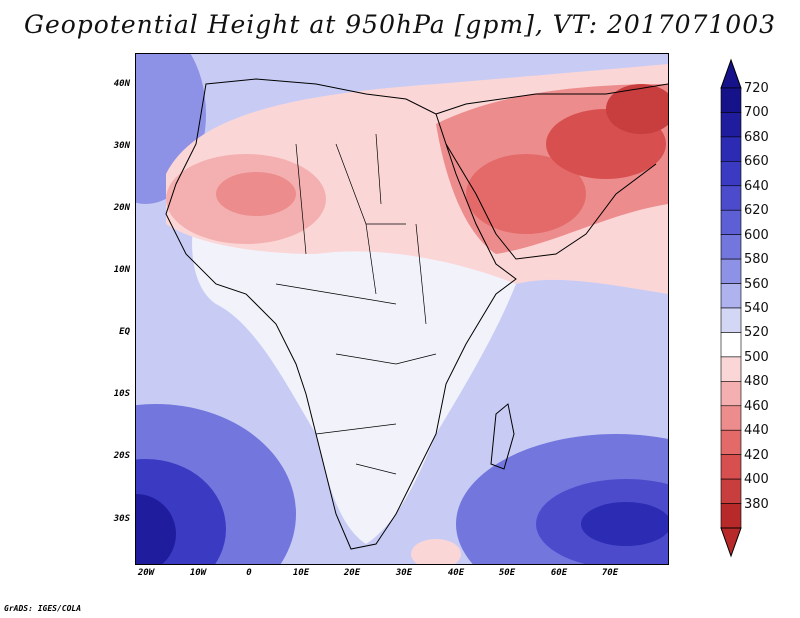 The height and width of the screenshot is (618, 800). Describe the element at coordinates (756, 382) in the screenshot. I see `colorbar-label-480: 480` at that location.